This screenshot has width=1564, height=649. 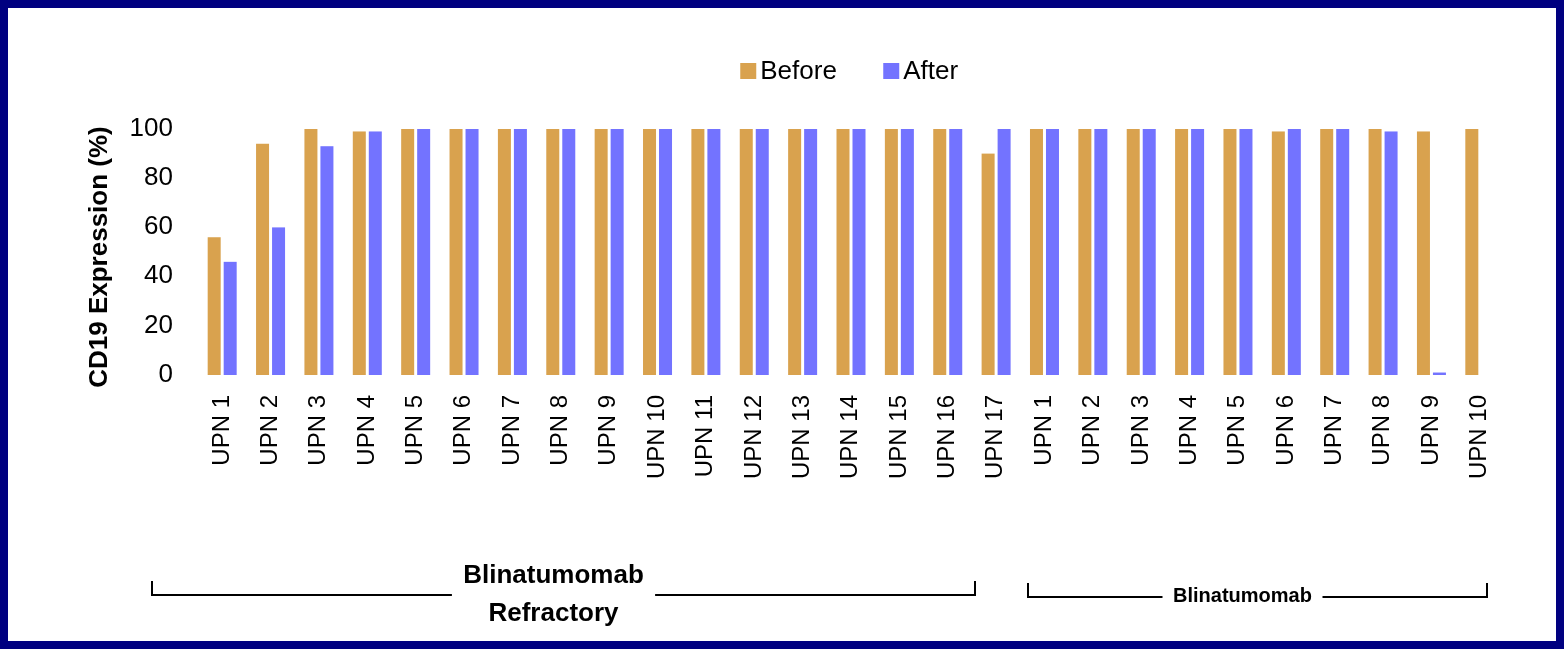 I want to click on x-tick-label: UPN 14, so click(x=849, y=437).